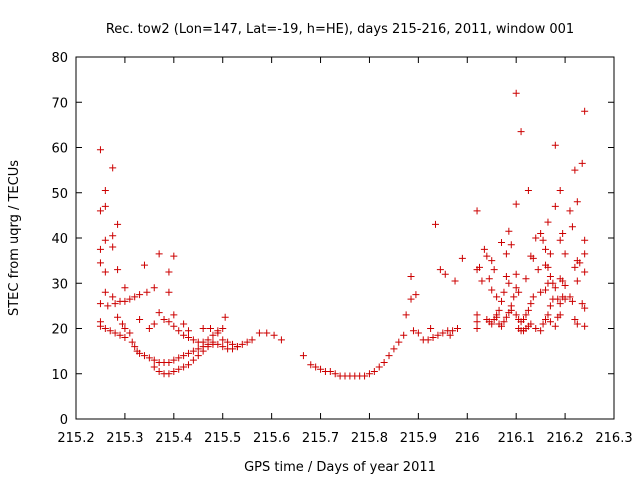  Describe the element at coordinates (173, 438) in the screenshot. I see `x-tick-label: 215.4` at that location.